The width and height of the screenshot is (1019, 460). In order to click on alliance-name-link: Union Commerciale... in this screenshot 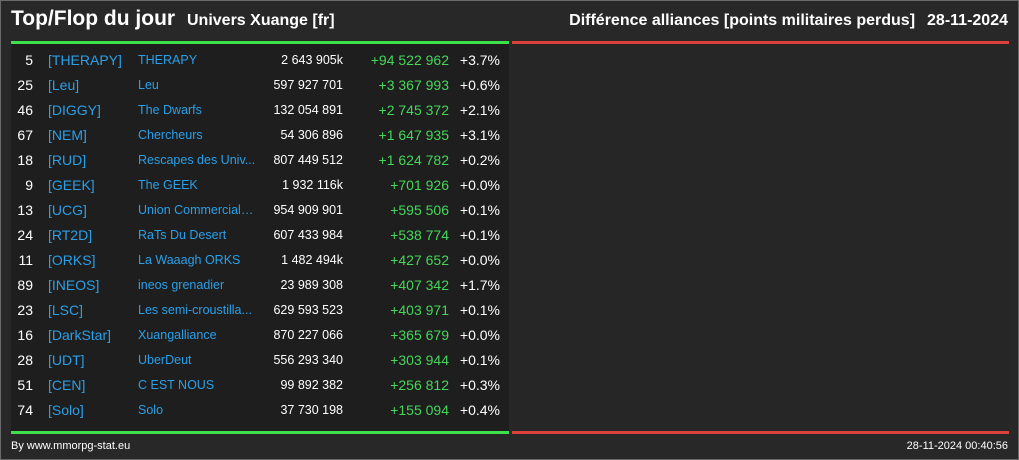, I will do `click(198, 210)`.